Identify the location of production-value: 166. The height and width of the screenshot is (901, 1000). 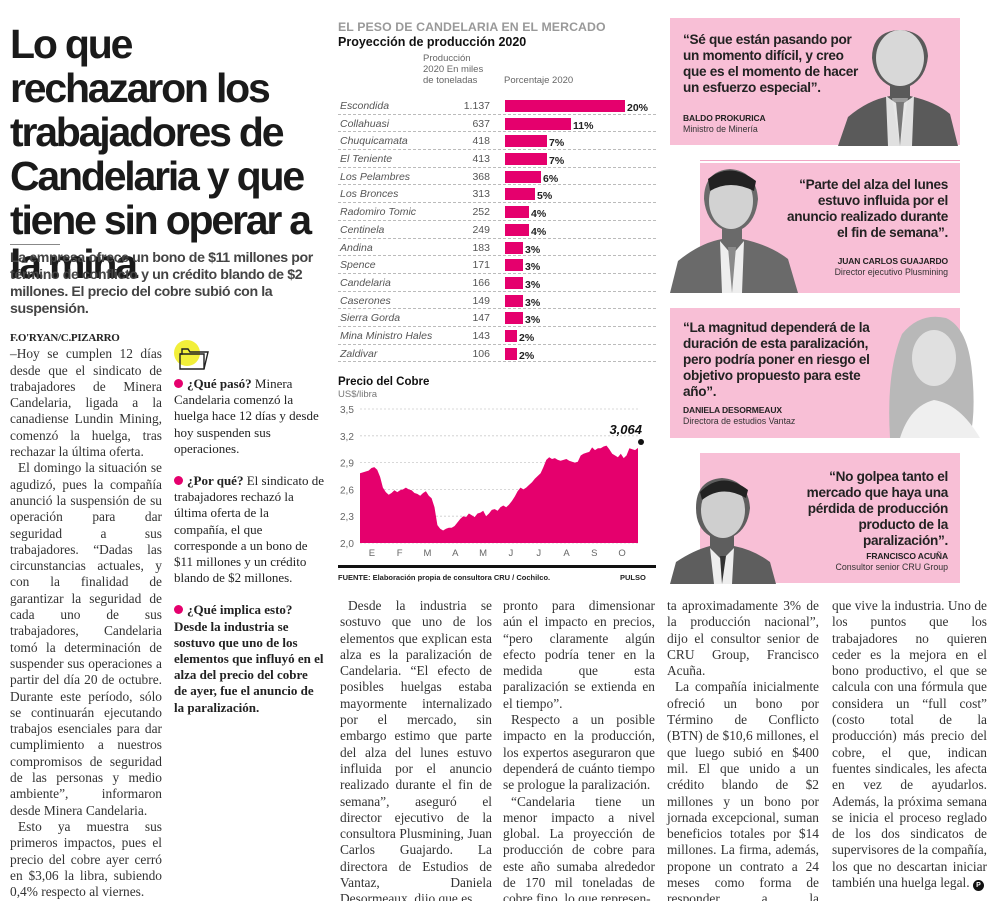
(481, 282).